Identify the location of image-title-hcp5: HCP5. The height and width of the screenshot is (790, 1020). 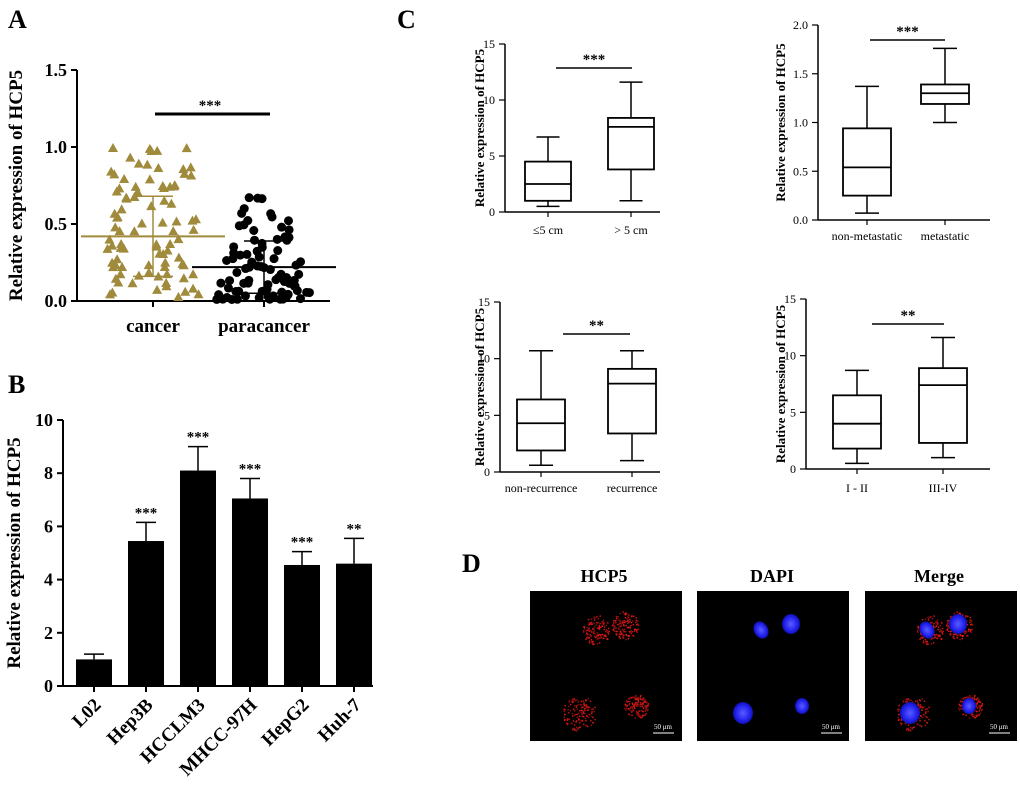
(604, 576).